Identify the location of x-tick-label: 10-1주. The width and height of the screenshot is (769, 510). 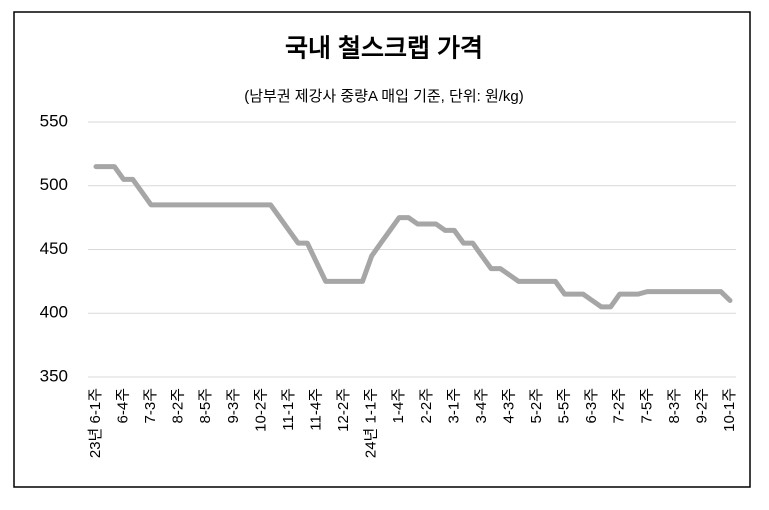
(729, 410).